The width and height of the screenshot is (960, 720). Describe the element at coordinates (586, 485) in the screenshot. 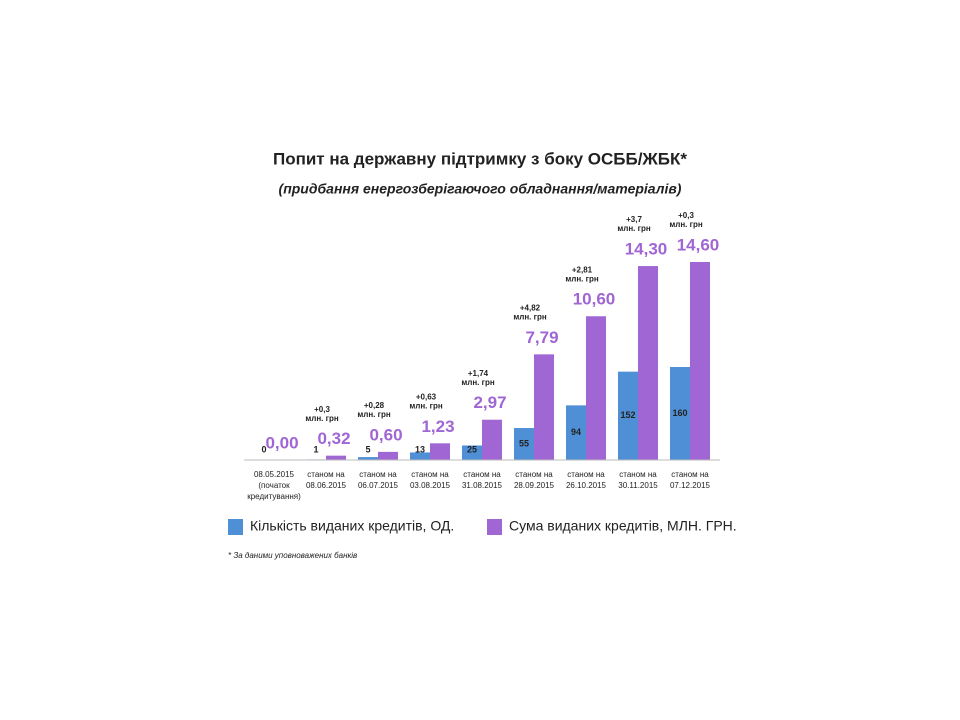

I see `x-tick-label: 26.10.2015` at that location.